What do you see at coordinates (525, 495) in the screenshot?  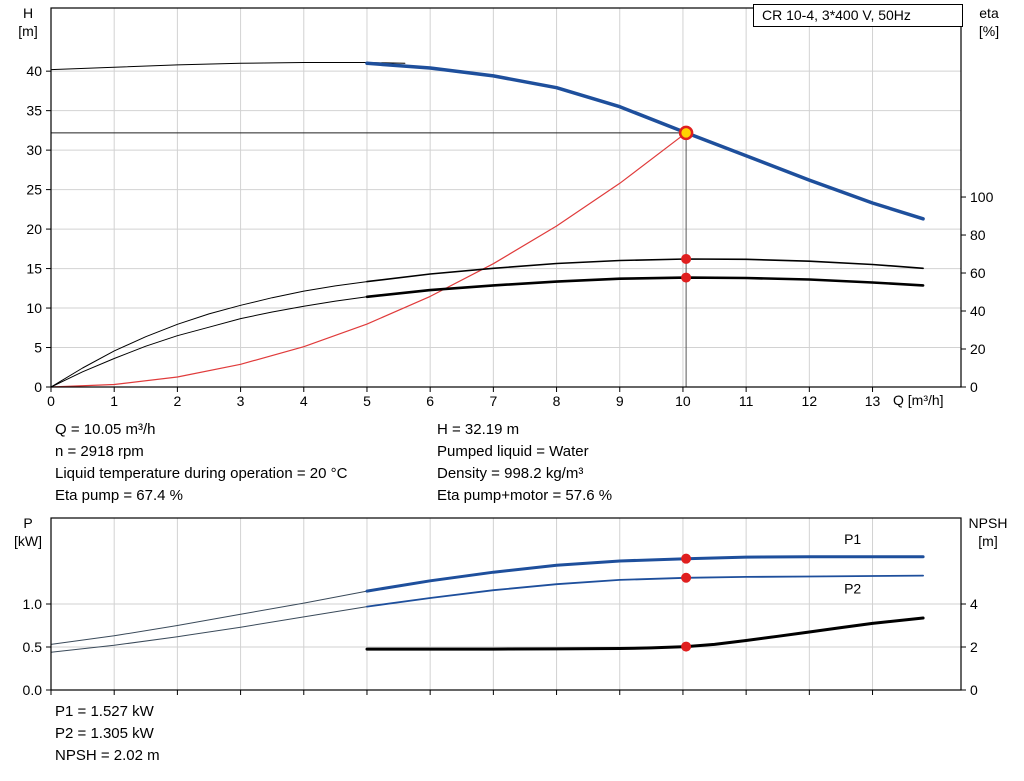 I see `info-eta-pump-motor: Eta pump+motor = 57.6 %` at bounding box center [525, 495].